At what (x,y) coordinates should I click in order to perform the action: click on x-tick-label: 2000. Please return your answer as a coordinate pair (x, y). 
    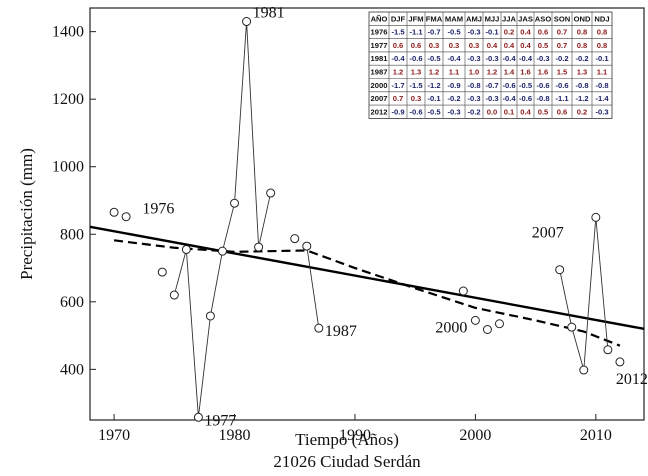
    Looking at the image, I should click on (475, 435).